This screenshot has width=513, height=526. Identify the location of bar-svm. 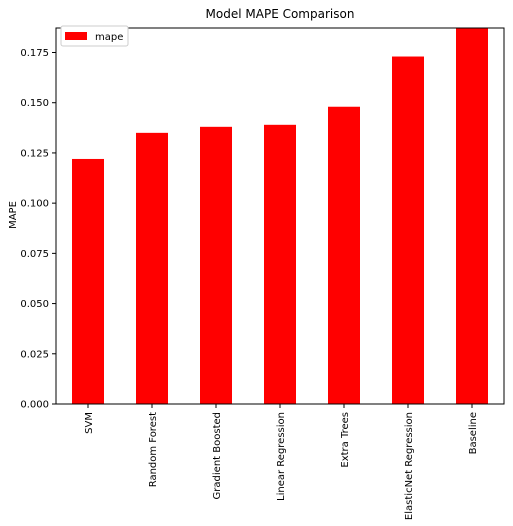
(88, 281).